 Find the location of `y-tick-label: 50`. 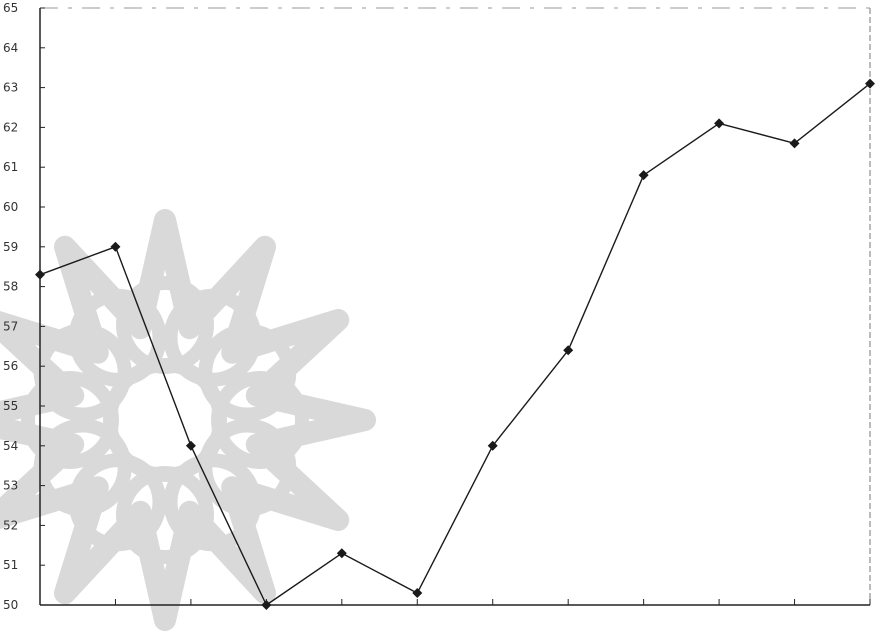

y-tick-label: 50 is located at coordinates (10, 605).